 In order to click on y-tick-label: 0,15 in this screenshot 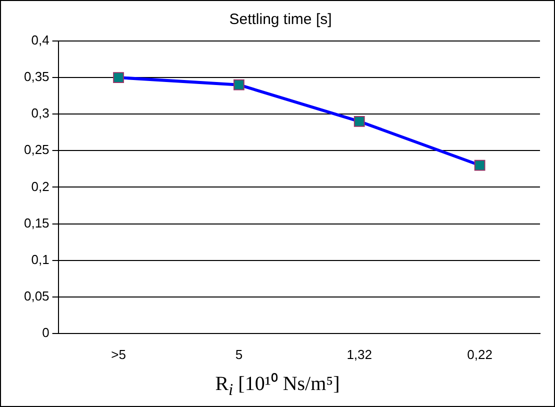, I will do `click(37, 222)`.